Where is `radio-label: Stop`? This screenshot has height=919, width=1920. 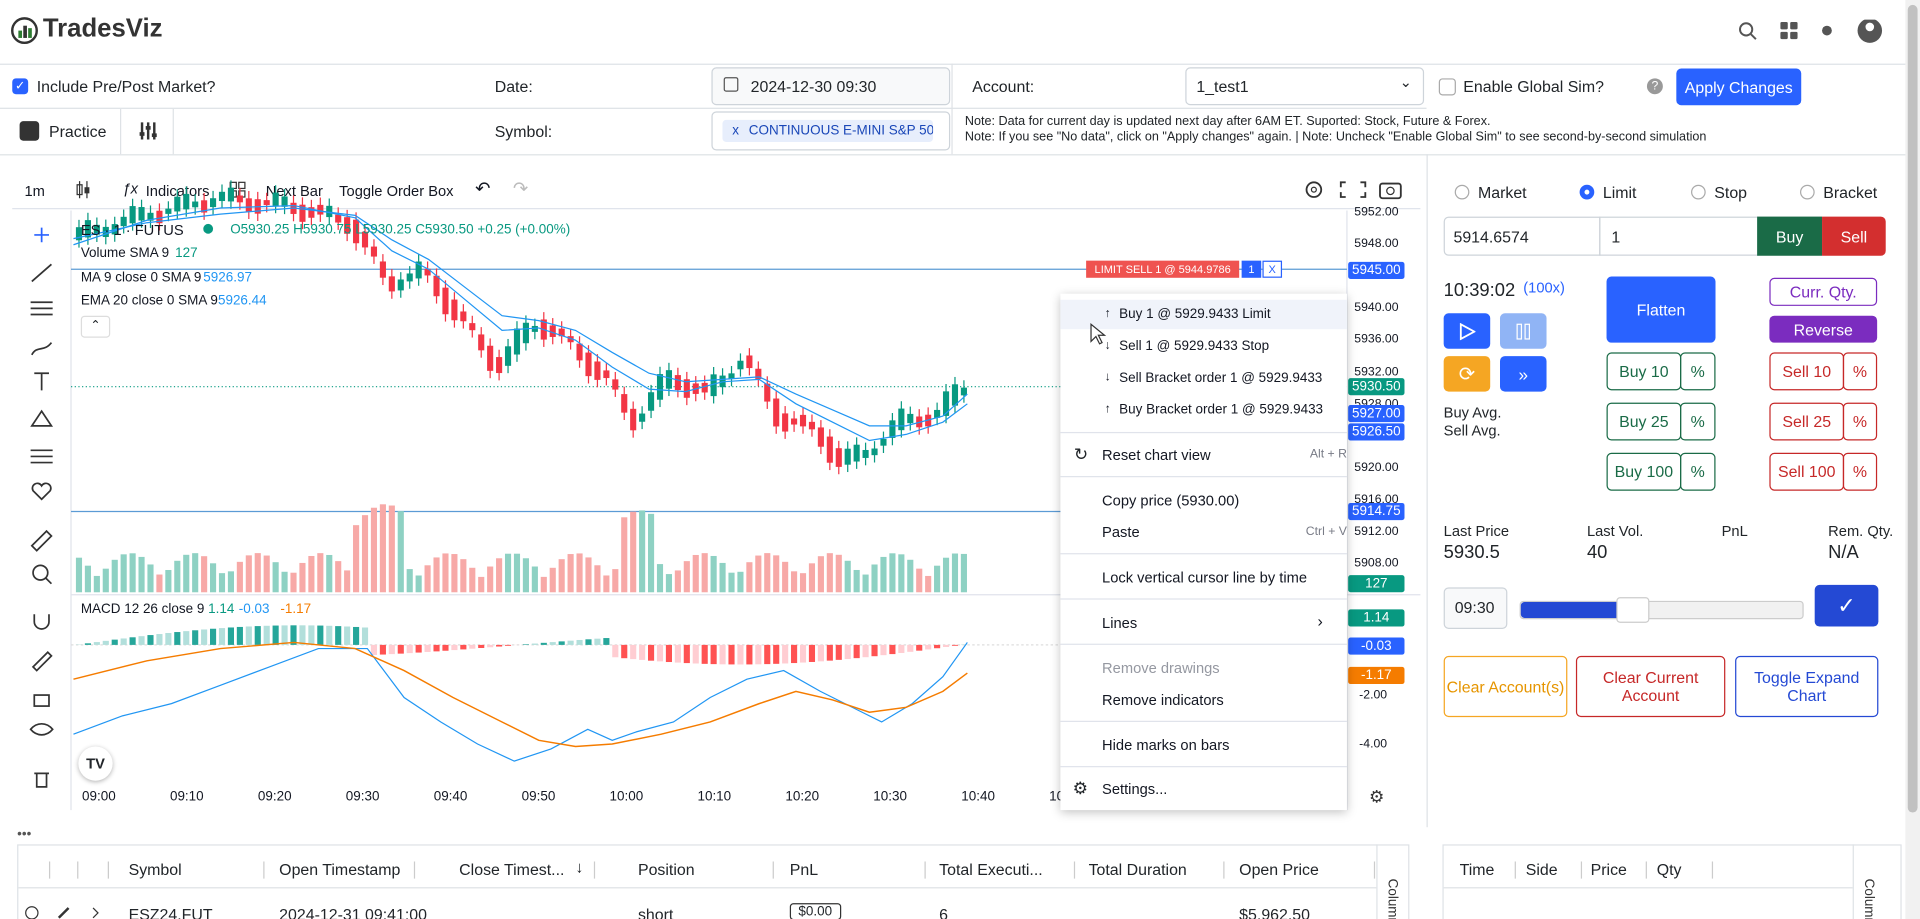 radio-label: Stop is located at coordinates (1731, 192).